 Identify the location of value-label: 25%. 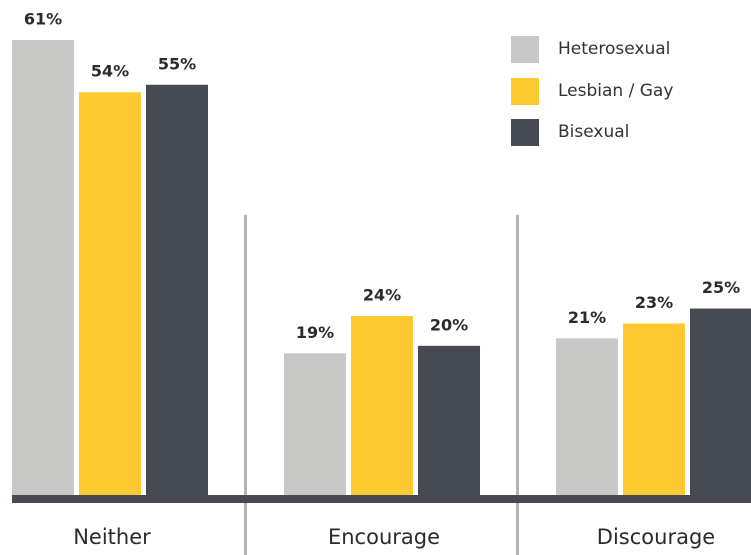
(721, 287).